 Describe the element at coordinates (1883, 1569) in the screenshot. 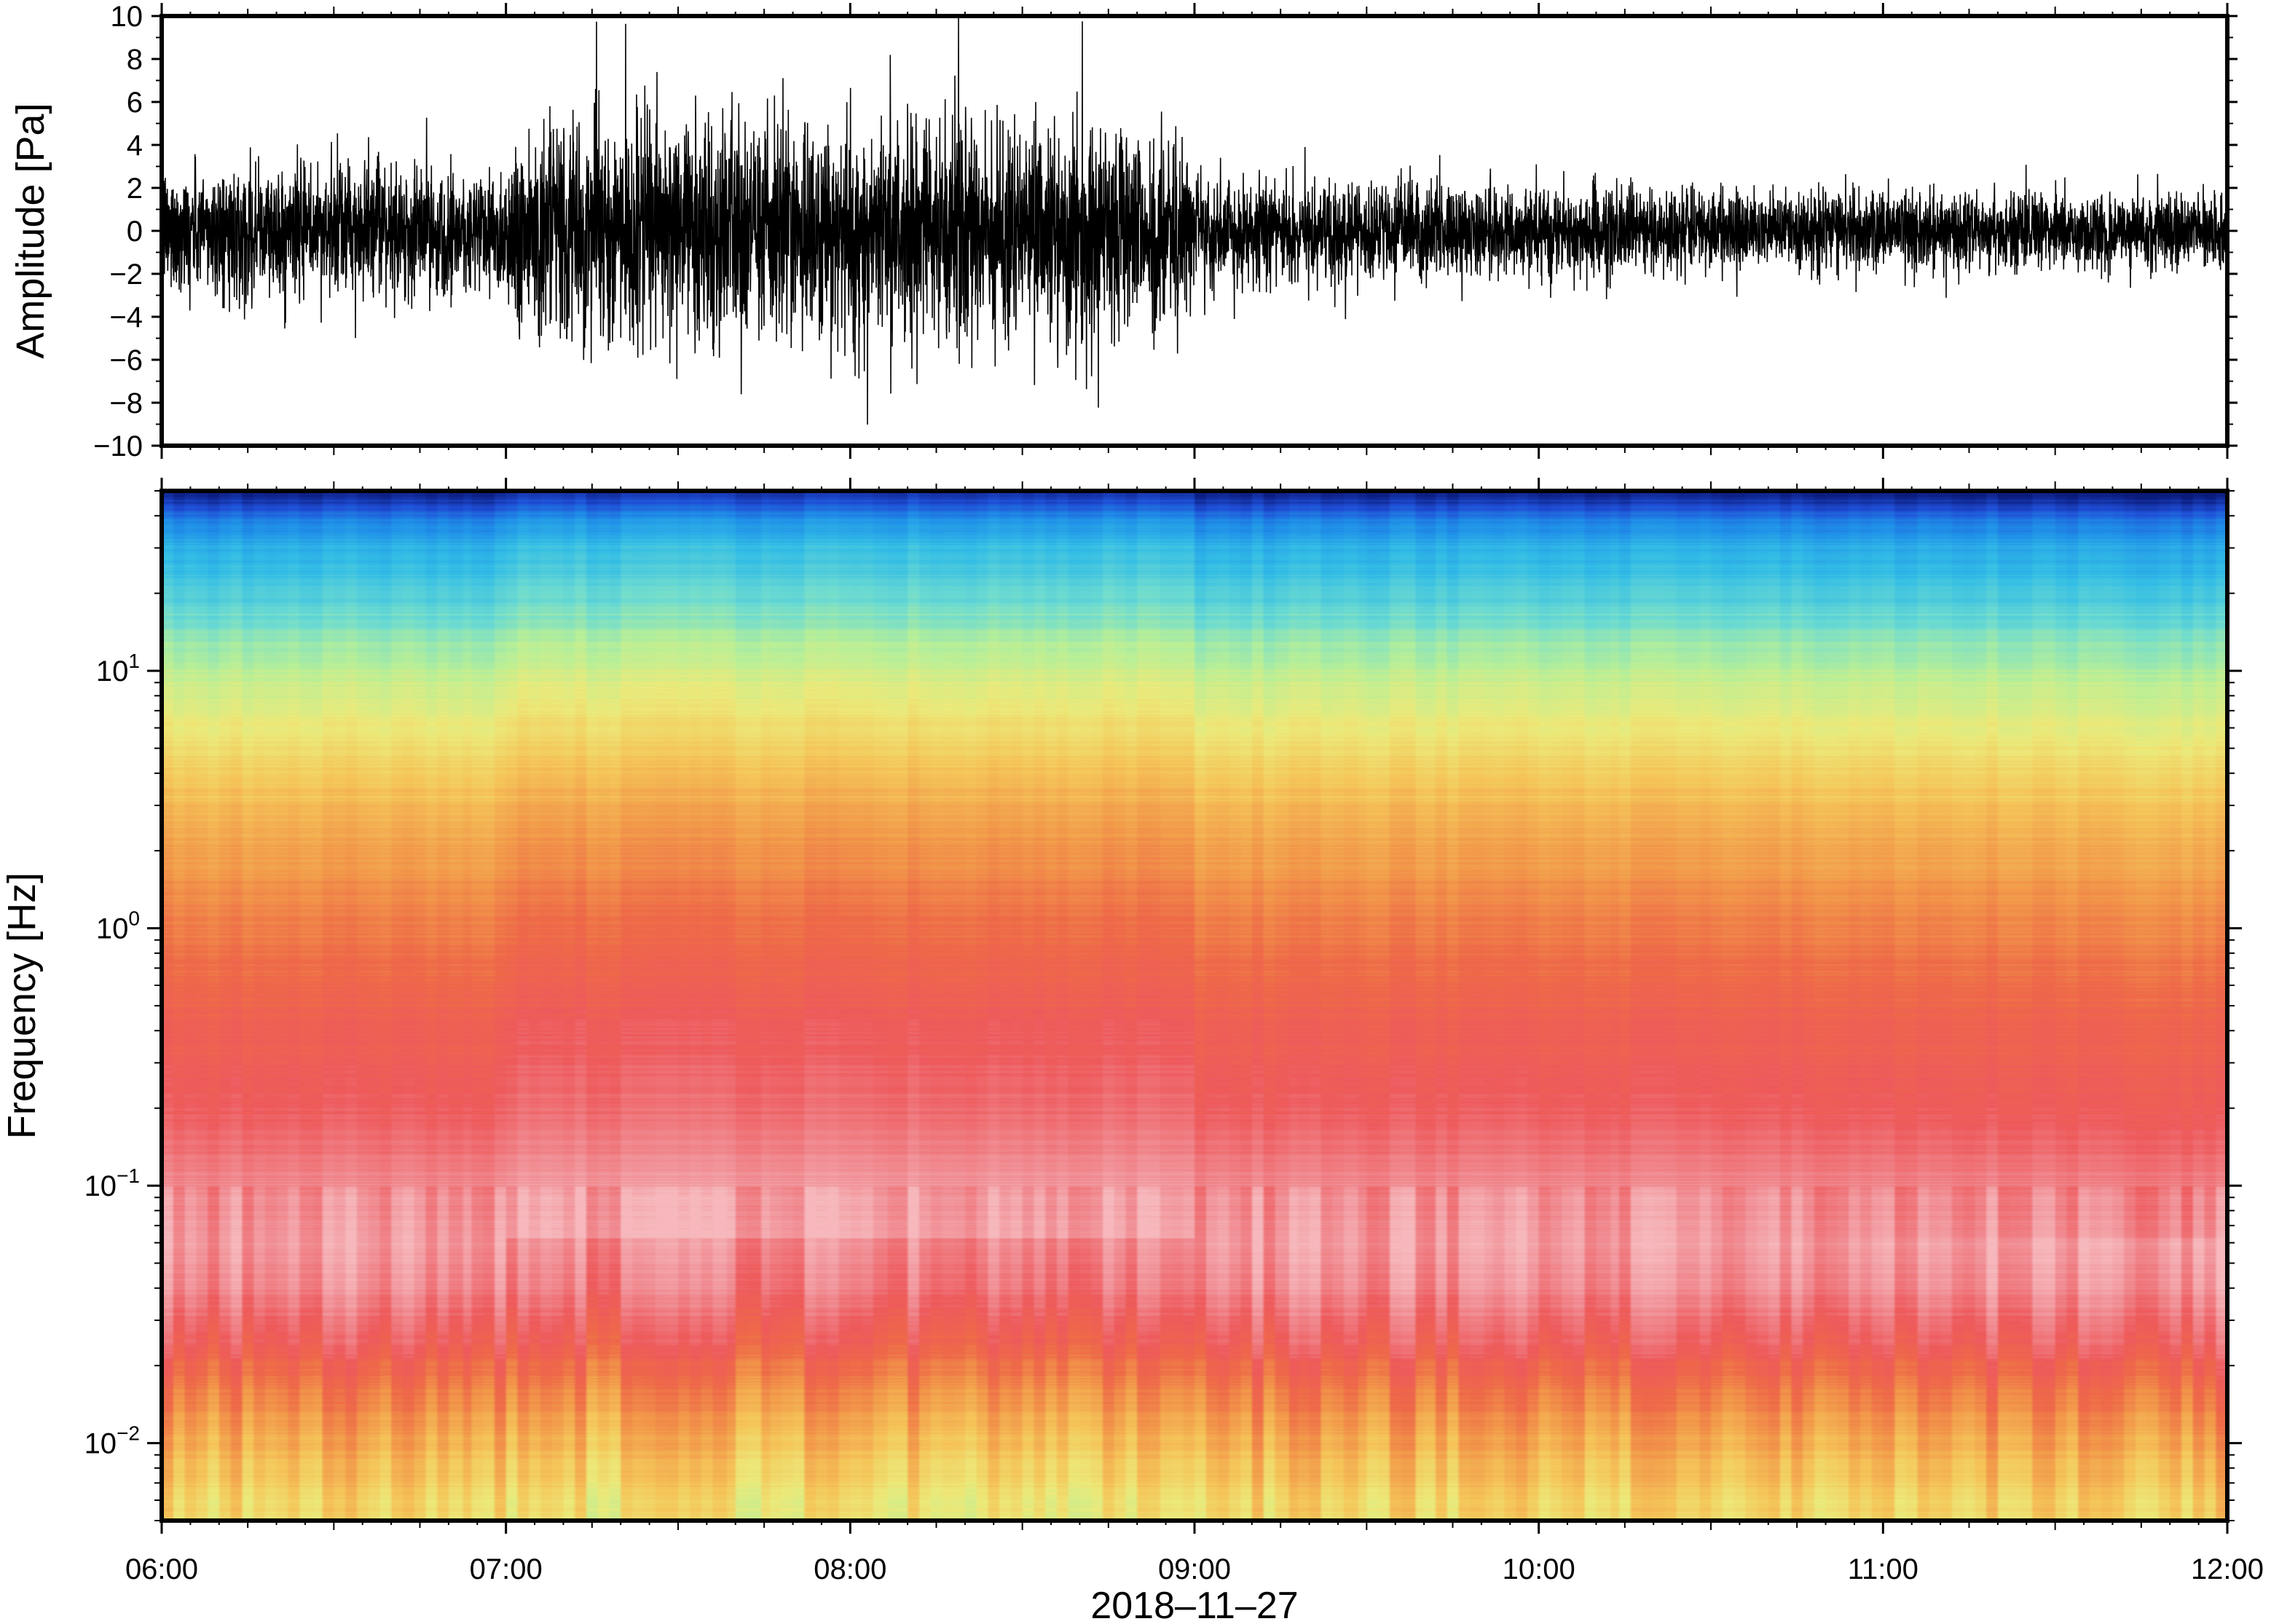

I see `time-tick-label: 11:00` at that location.